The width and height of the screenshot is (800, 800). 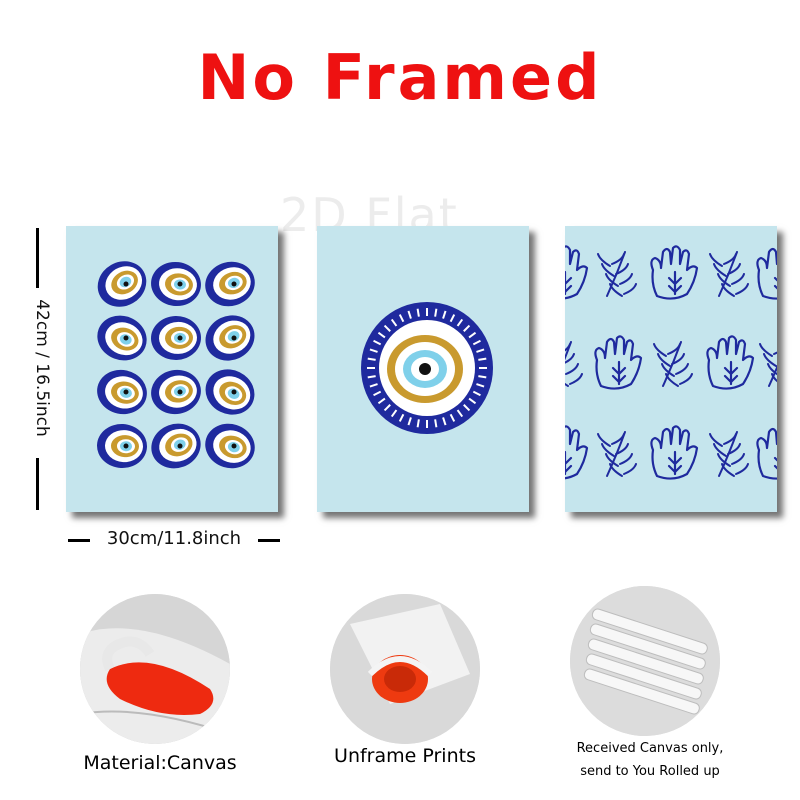 What do you see at coordinates (160, 763) in the screenshot?
I see `feature-caption-material: Material:Canvas` at bounding box center [160, 763].